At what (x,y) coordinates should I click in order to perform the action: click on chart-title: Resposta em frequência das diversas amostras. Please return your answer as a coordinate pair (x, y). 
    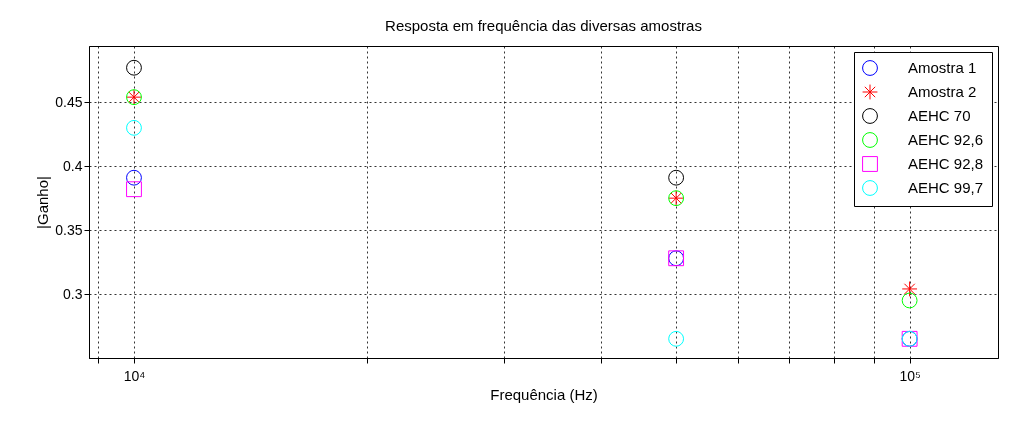
    Looking at the image, I should click on (543, 25).